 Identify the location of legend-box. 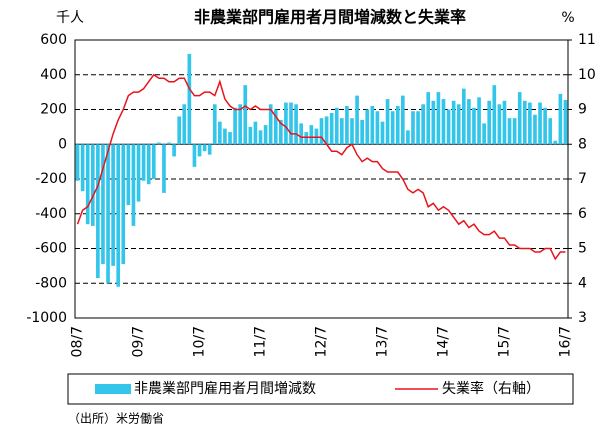
(320, 389).